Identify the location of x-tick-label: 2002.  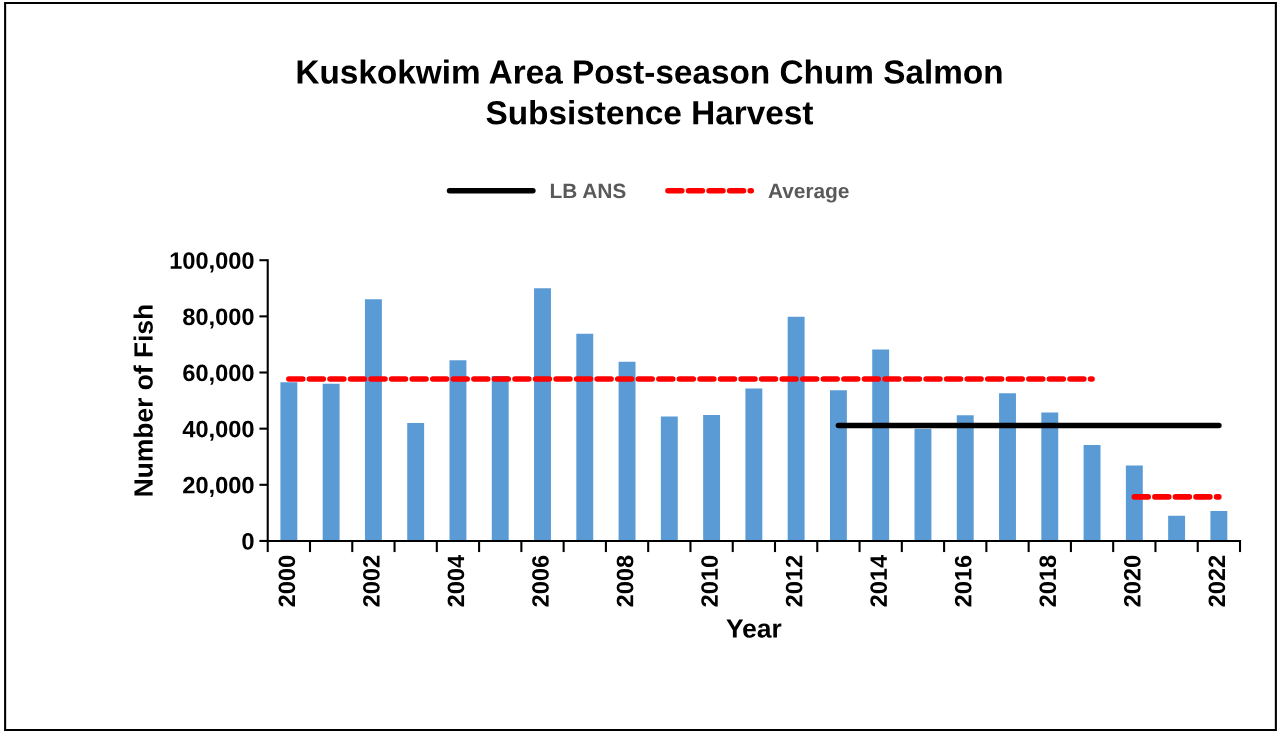
(371, 581).